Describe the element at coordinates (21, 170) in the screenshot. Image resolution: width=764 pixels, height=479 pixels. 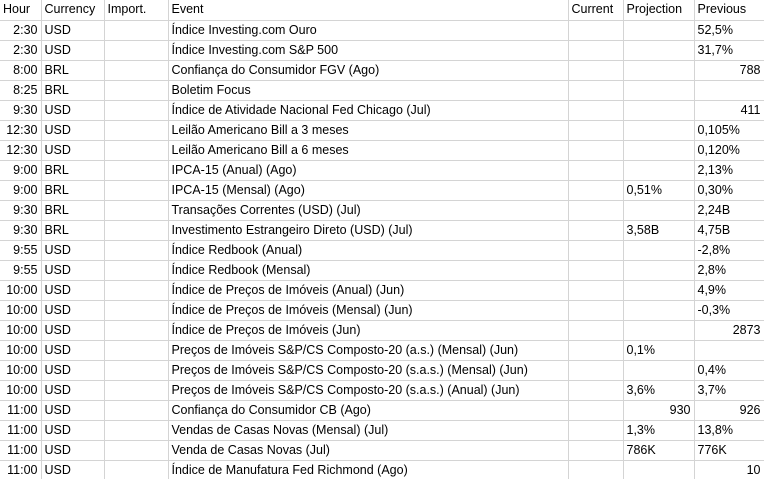
I see `hour-cell: 9:00` at that location.